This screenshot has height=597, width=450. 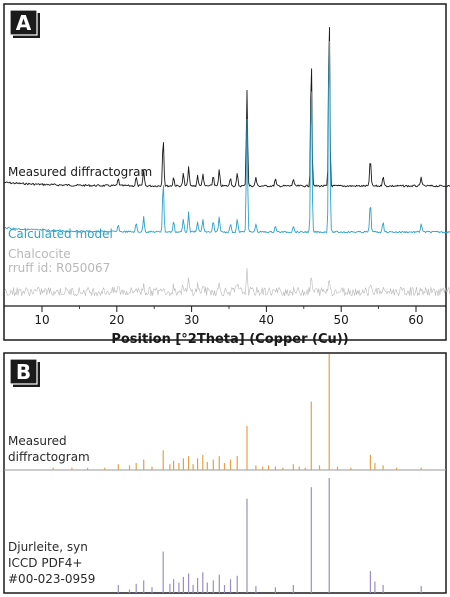 What do you see at coordinates (60, 234) in the screenshot?
I see `series-label-2-line-1: Calculated model` at bounding box center [60, 234].